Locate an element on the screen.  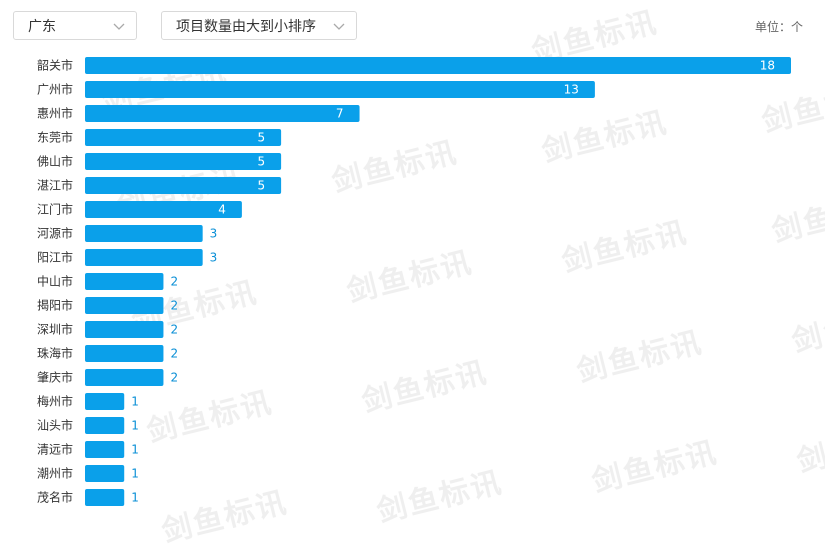
region-select-value: 广东 is located at coordinates (42, 26).